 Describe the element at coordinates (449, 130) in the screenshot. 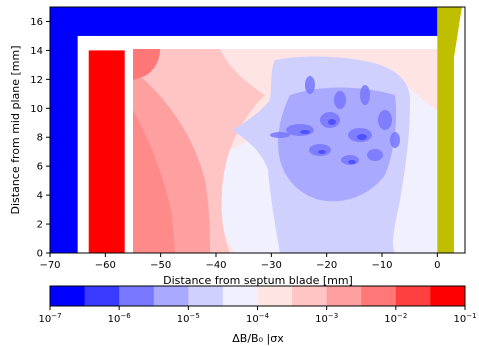

I see `region-septum-blade` at that location.